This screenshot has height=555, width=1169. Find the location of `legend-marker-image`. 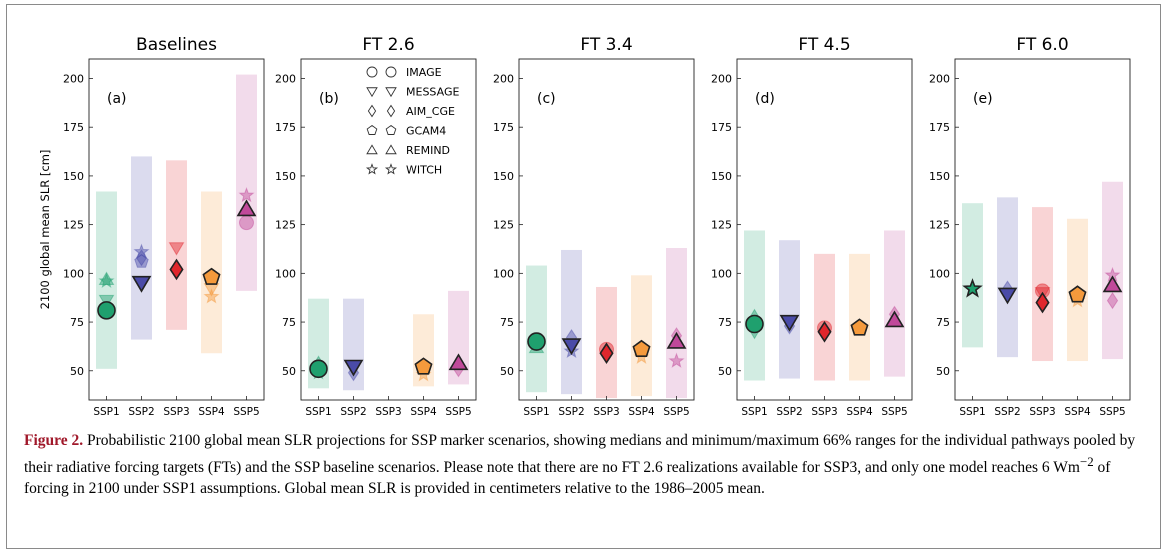

legend-marker-image is located at coordinates (391, 72).